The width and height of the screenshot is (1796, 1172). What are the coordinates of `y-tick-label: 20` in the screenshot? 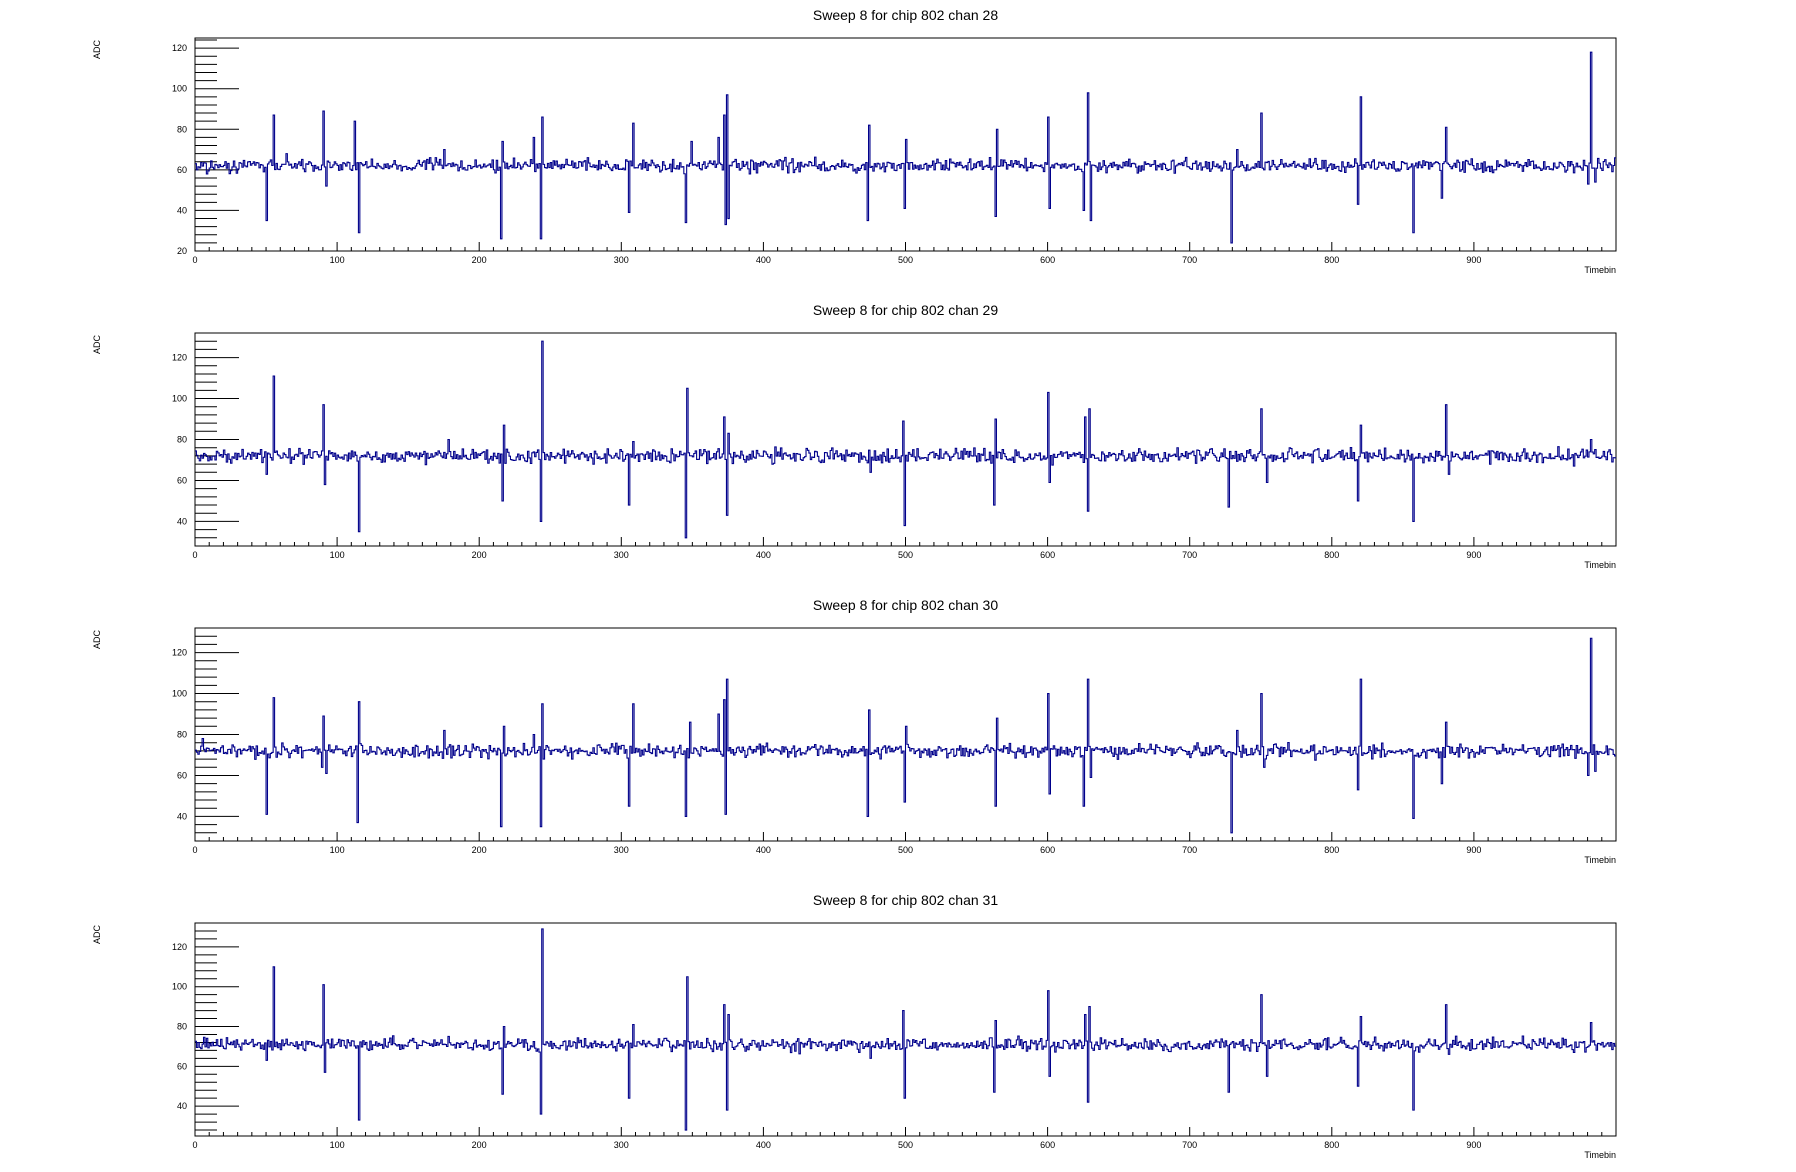 It's located at (182, 251).